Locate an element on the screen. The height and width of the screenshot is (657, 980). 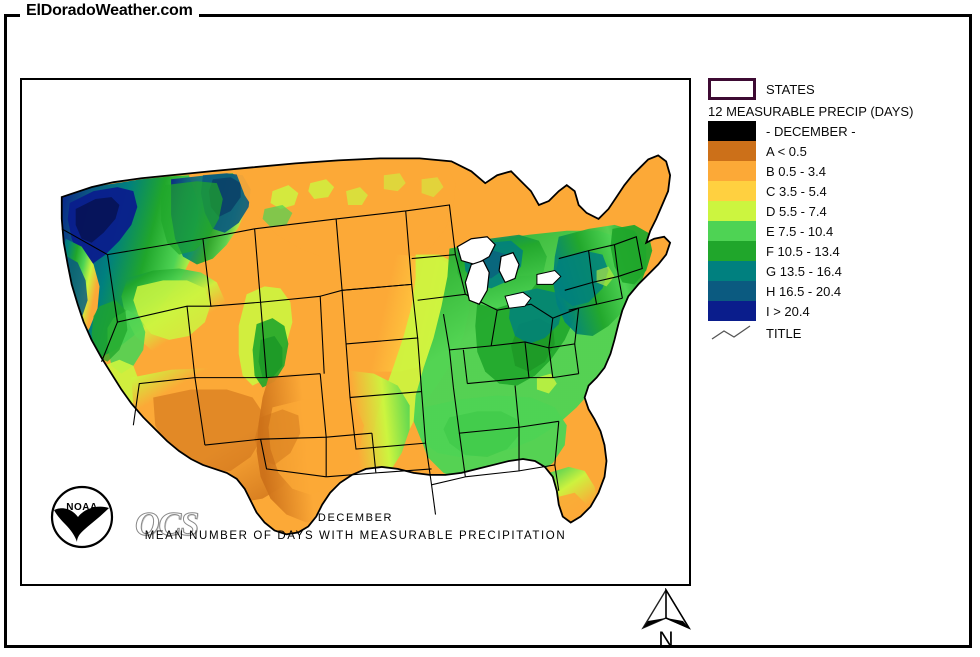
legend-swatch-h is located at coordinates (732, 291).